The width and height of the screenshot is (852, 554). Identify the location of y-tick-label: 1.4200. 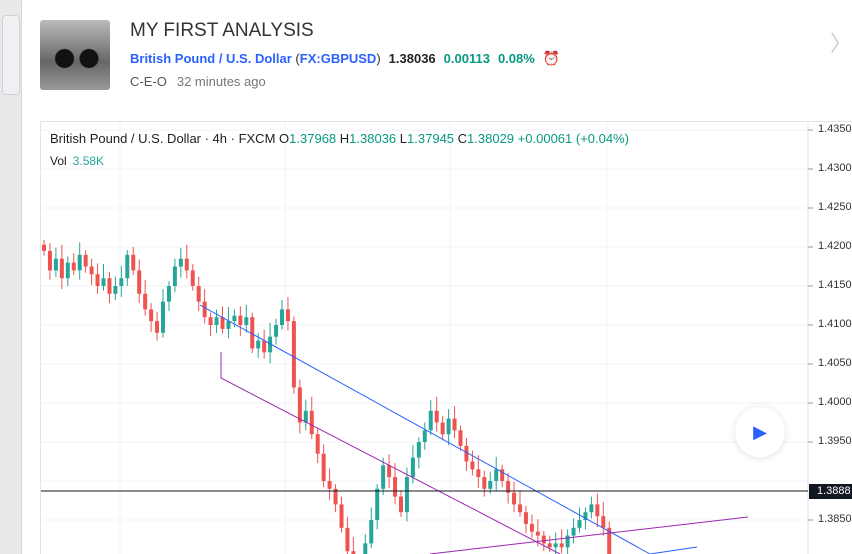
(835, 246).